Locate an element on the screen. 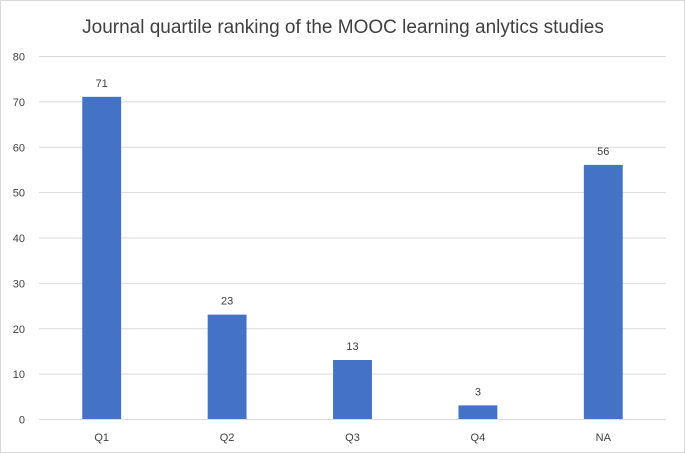 Image resolution: width=685 pixels, height=453 pixels. data-label-na: 56 is located at coordinates (603, 152).